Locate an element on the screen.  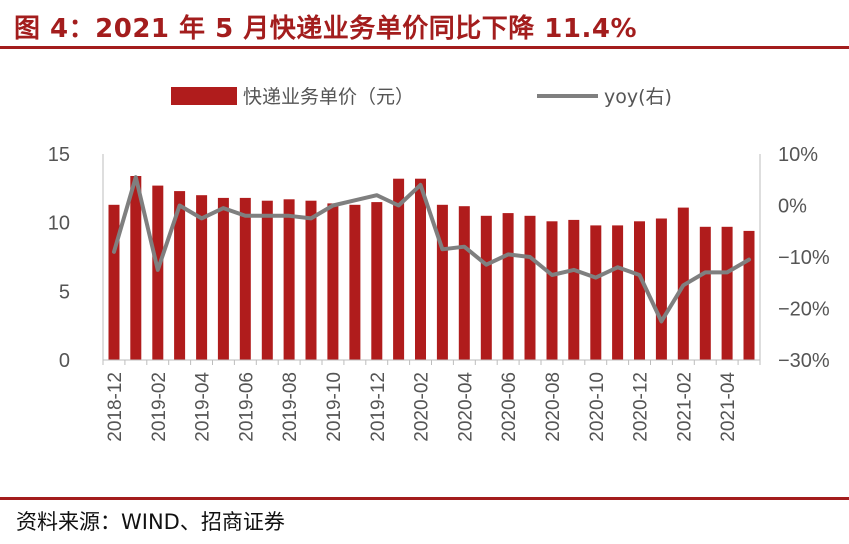
x-axis-tick-label: 2020-10 is located at coordinates (597, 407).